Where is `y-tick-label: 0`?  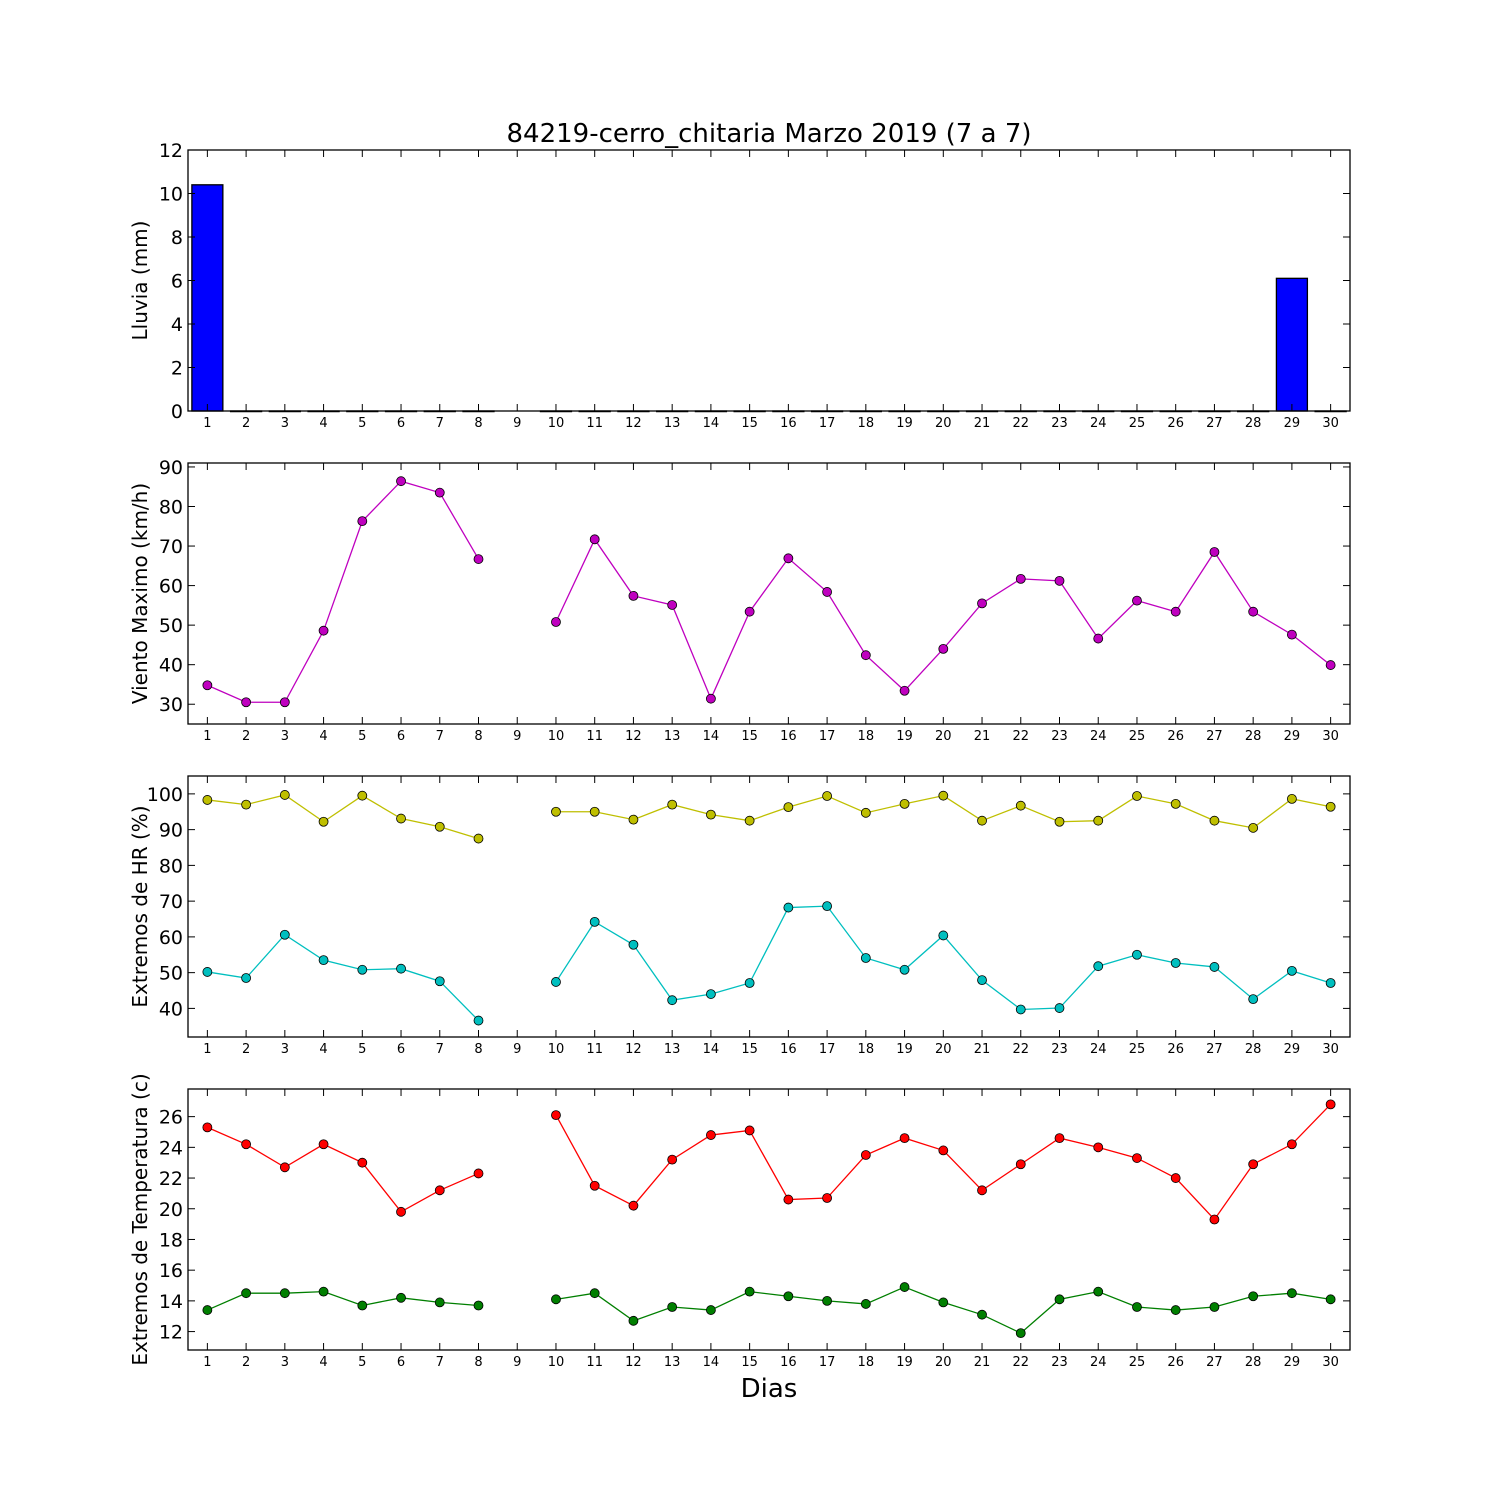 y-tick-label: 0 is located at coordinates (177, 412).